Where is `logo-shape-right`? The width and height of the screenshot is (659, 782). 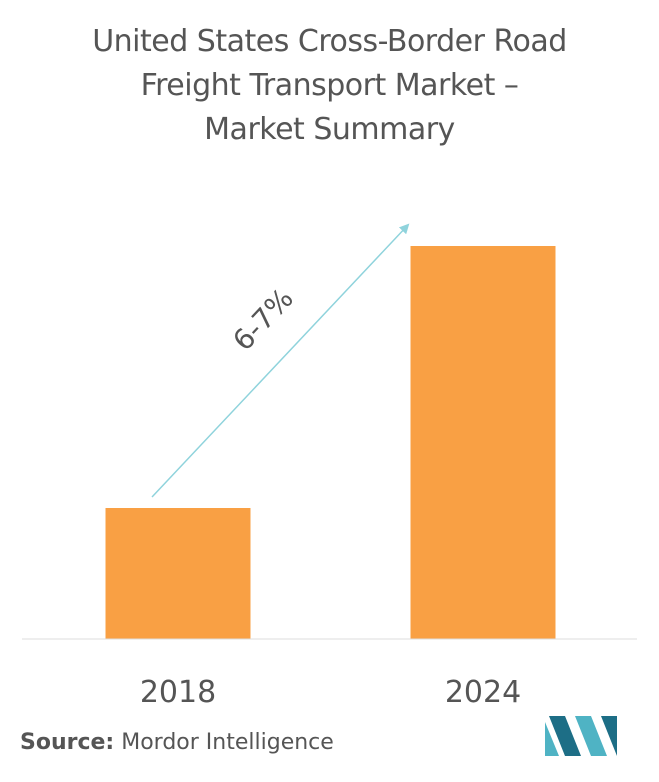 logo-shape-right is located at coordinates (609, 736).